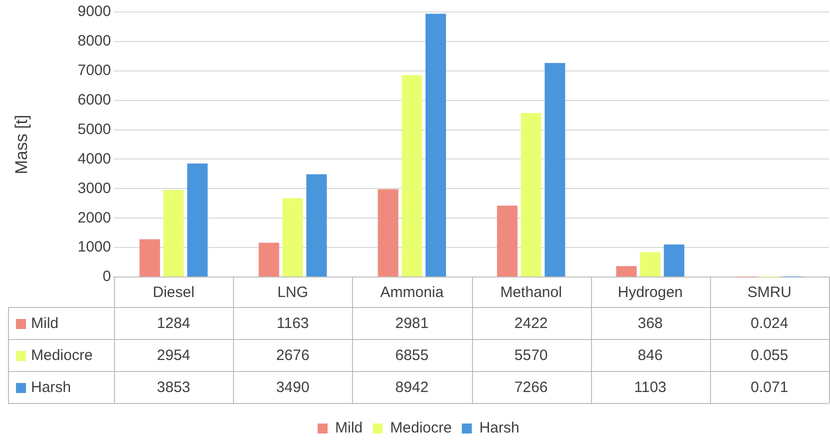  Describe the element at coordinates (51, 387) in the screenshot. I see `text: Harsh` at that location.